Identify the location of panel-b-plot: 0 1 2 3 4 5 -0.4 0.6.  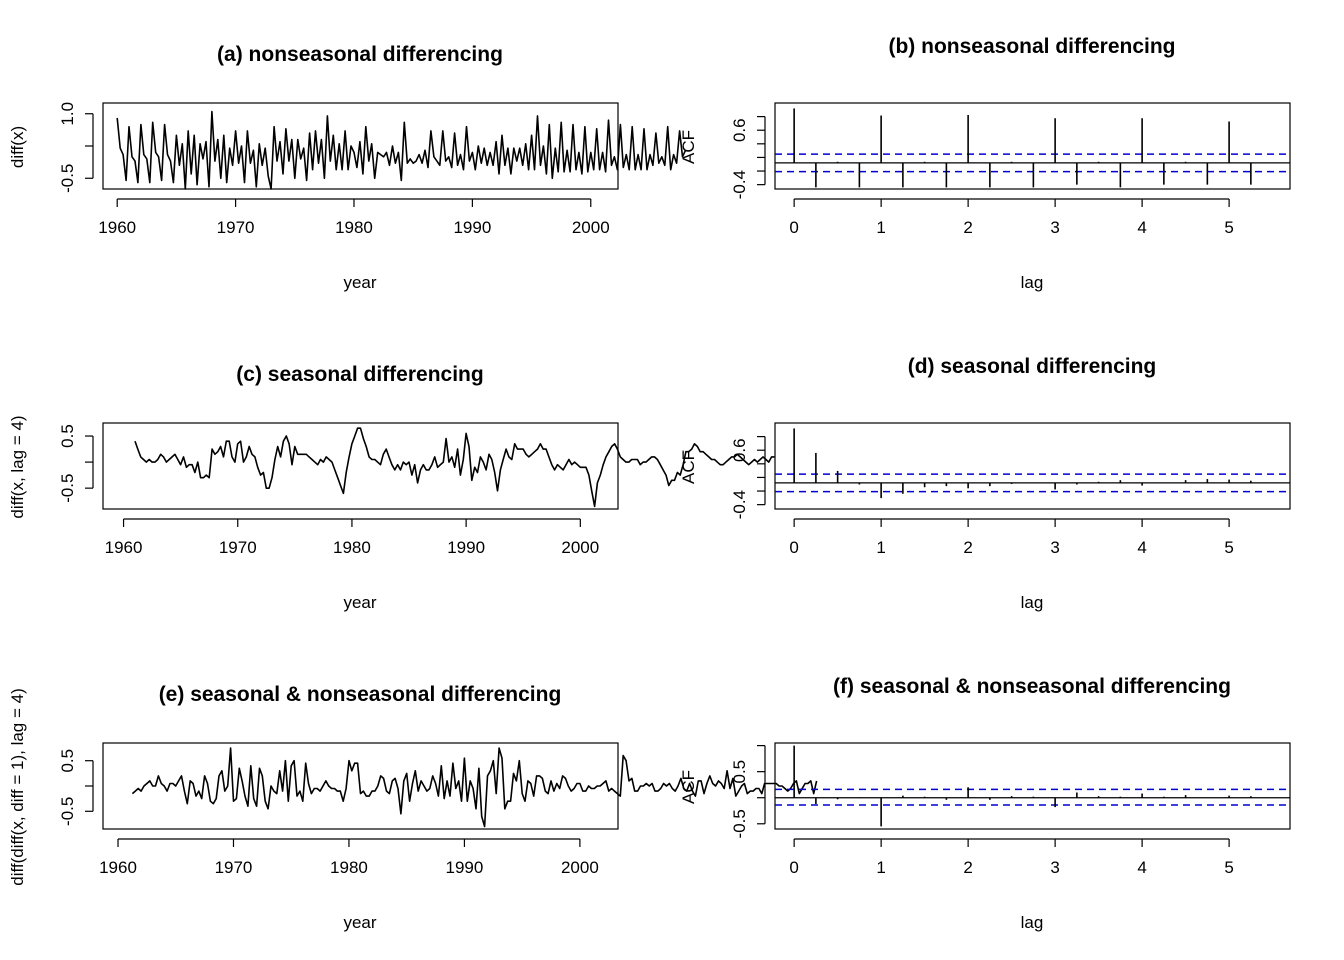
(1010, 169).